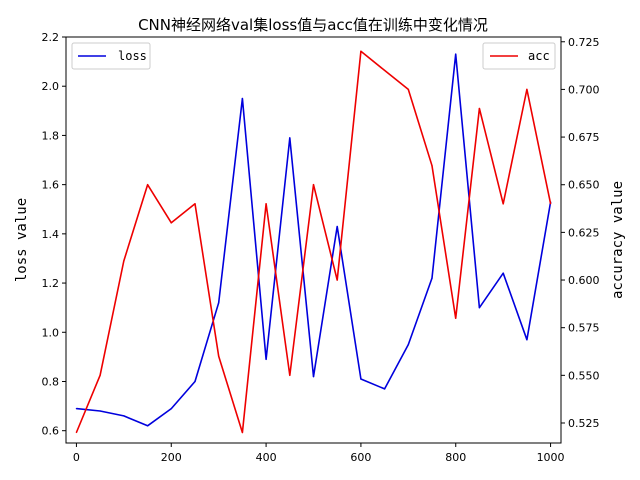 Image resolution: width=640 pixels, height=480 pixels. I want to click on y-tick-label-2: 1.0, so click(51, 332).